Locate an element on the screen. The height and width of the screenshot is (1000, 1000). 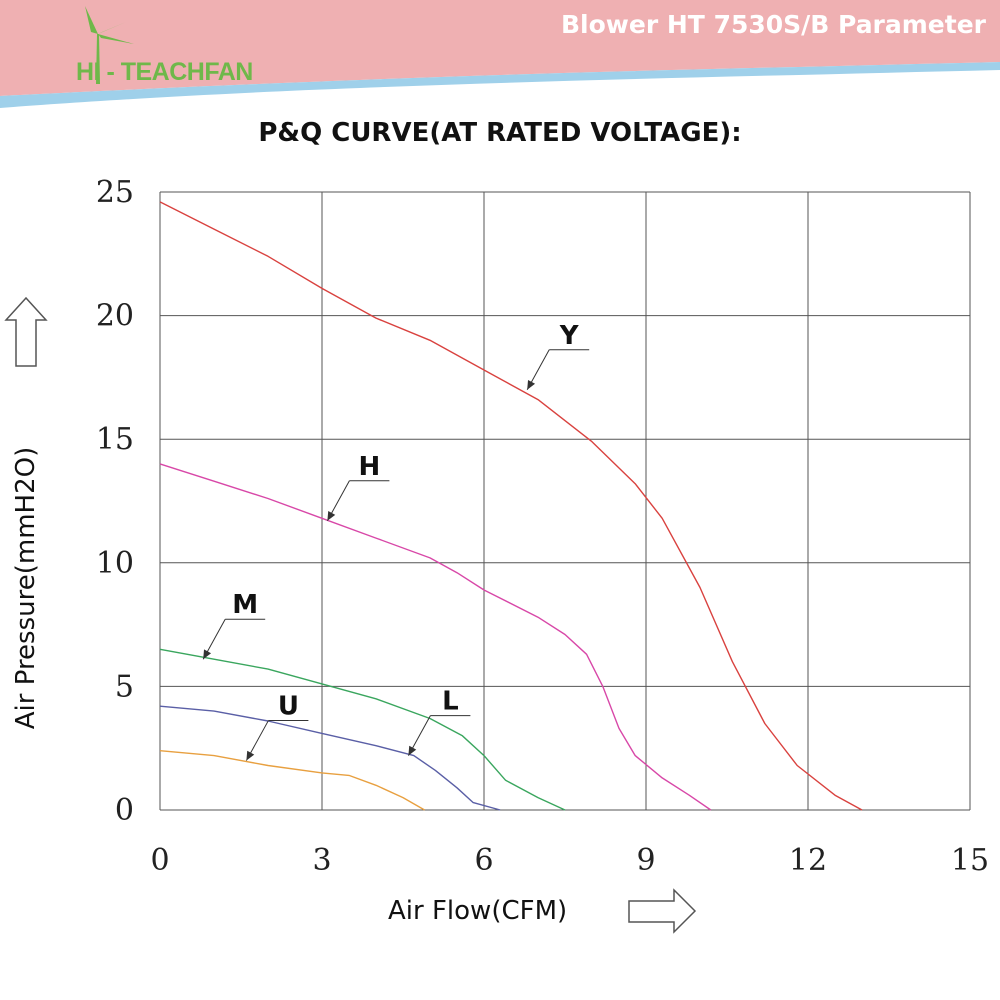
x-tick-label: 12 is located at coordinates (808, 860).